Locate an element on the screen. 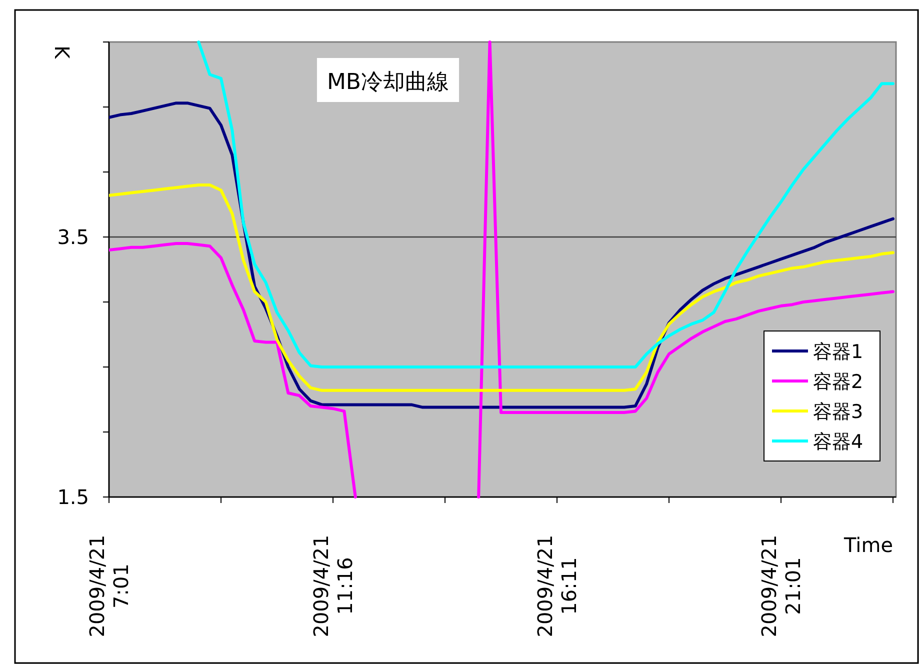 The image size is (919, 664). y-tick-label: 3.5 is located at coordinates (73, 237).